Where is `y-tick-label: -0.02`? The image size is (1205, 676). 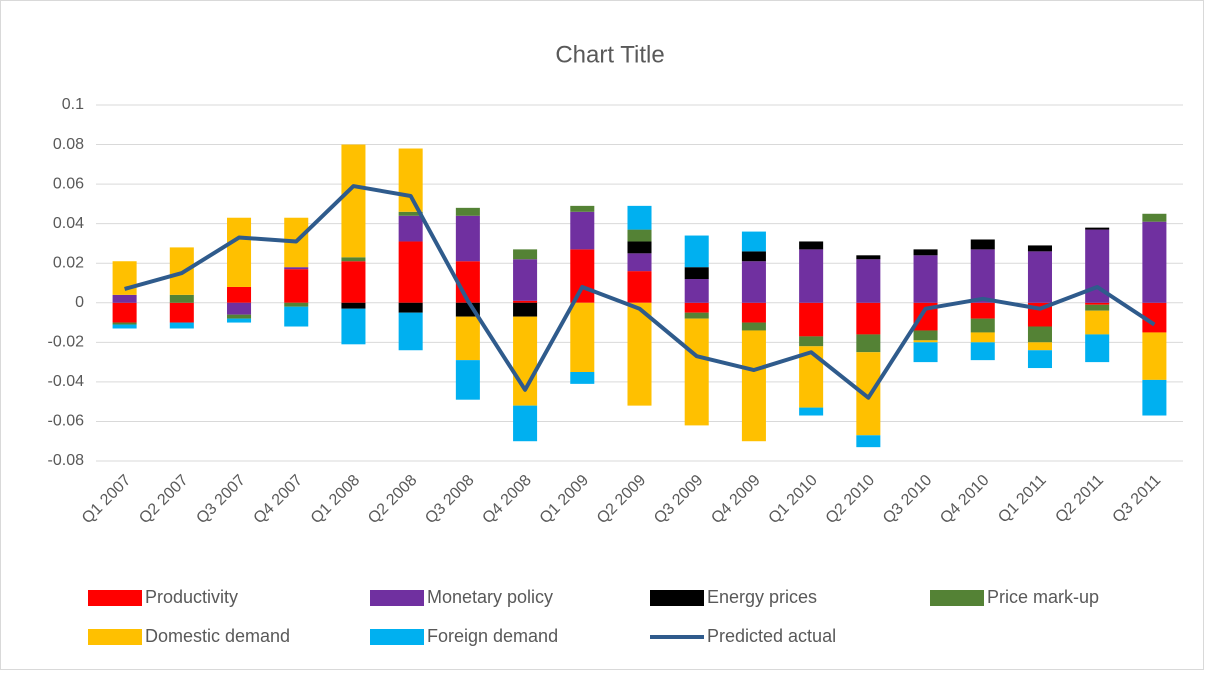 y-tick-label: -0.02 is located at coordinates (66, 342).